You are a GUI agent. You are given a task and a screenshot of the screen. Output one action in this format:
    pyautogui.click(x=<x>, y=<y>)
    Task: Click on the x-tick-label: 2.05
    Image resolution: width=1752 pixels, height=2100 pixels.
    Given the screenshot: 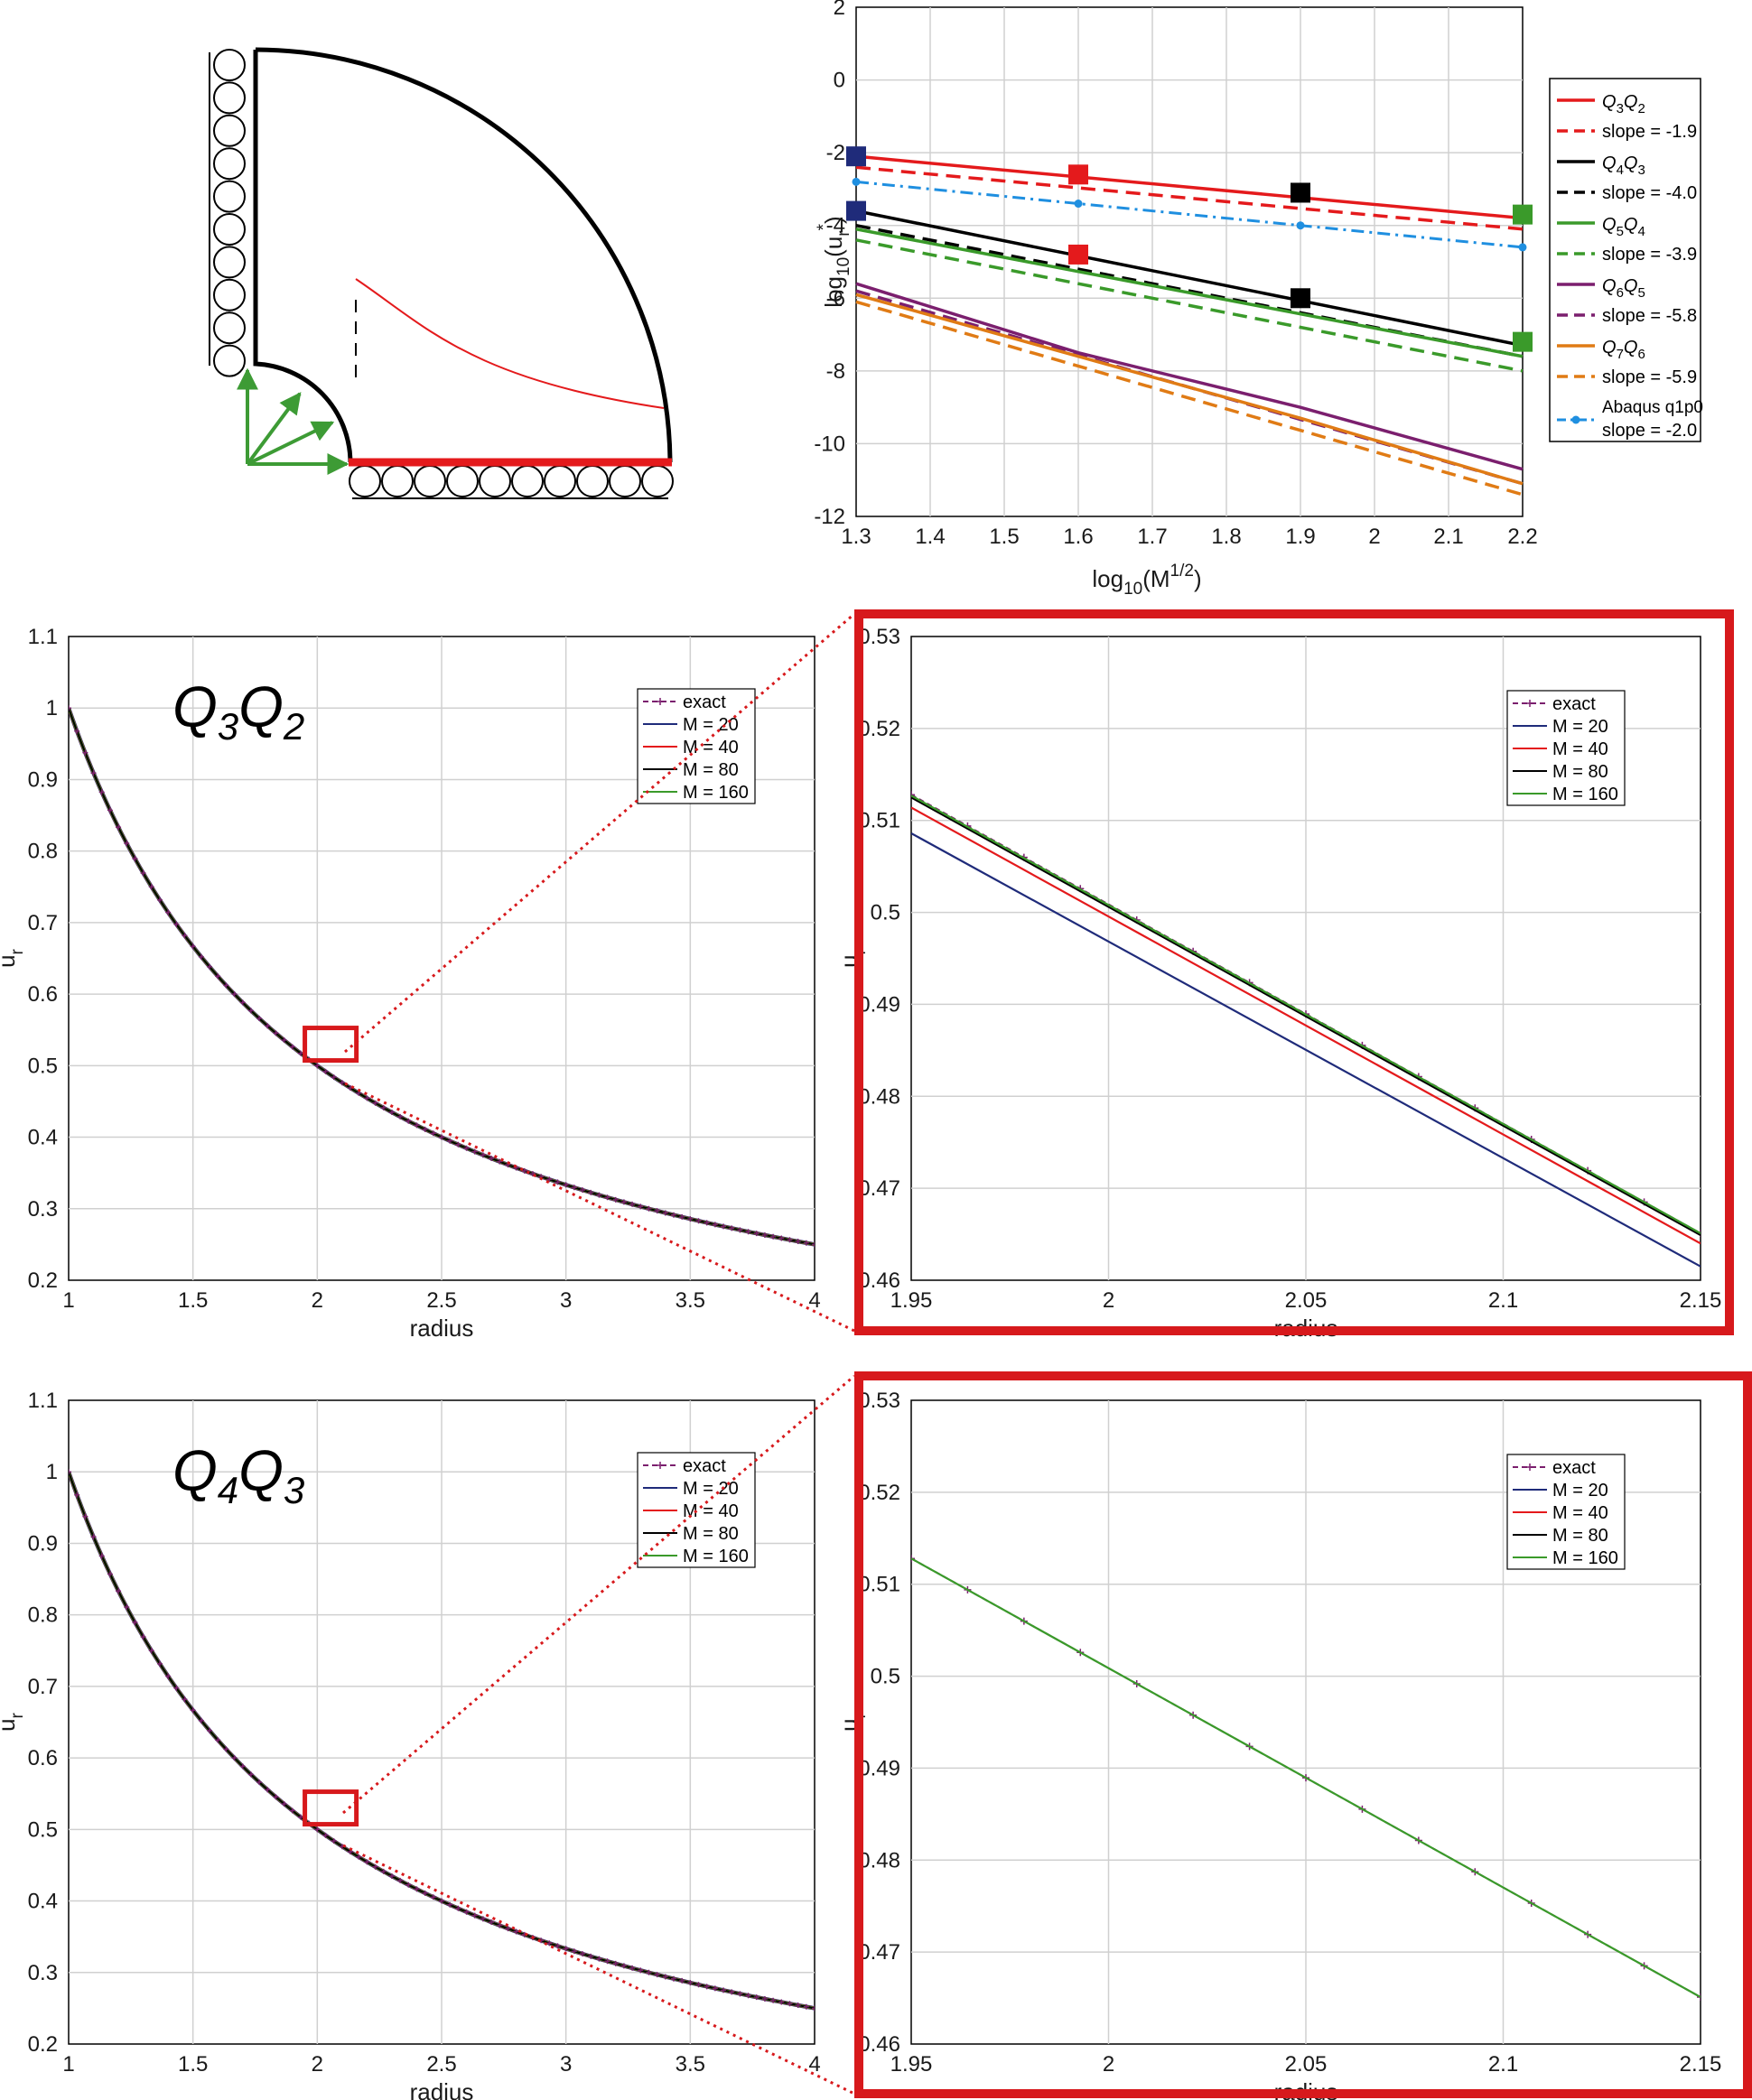 What is the action you would take?
    pyautogui.click(x=1306, y=1300)
    